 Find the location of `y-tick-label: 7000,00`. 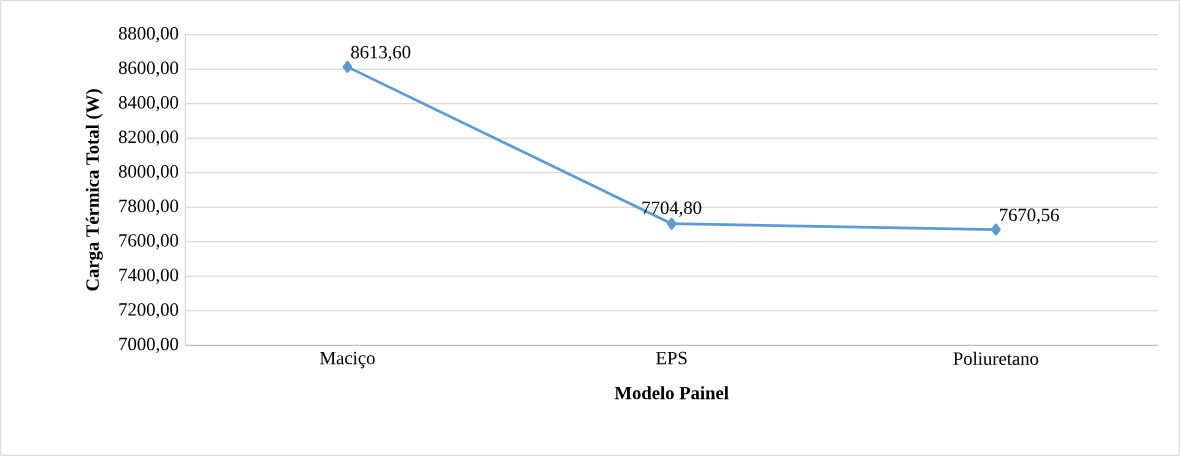

y-tick-label: 7000,00 is located at coordinates (149, 345).